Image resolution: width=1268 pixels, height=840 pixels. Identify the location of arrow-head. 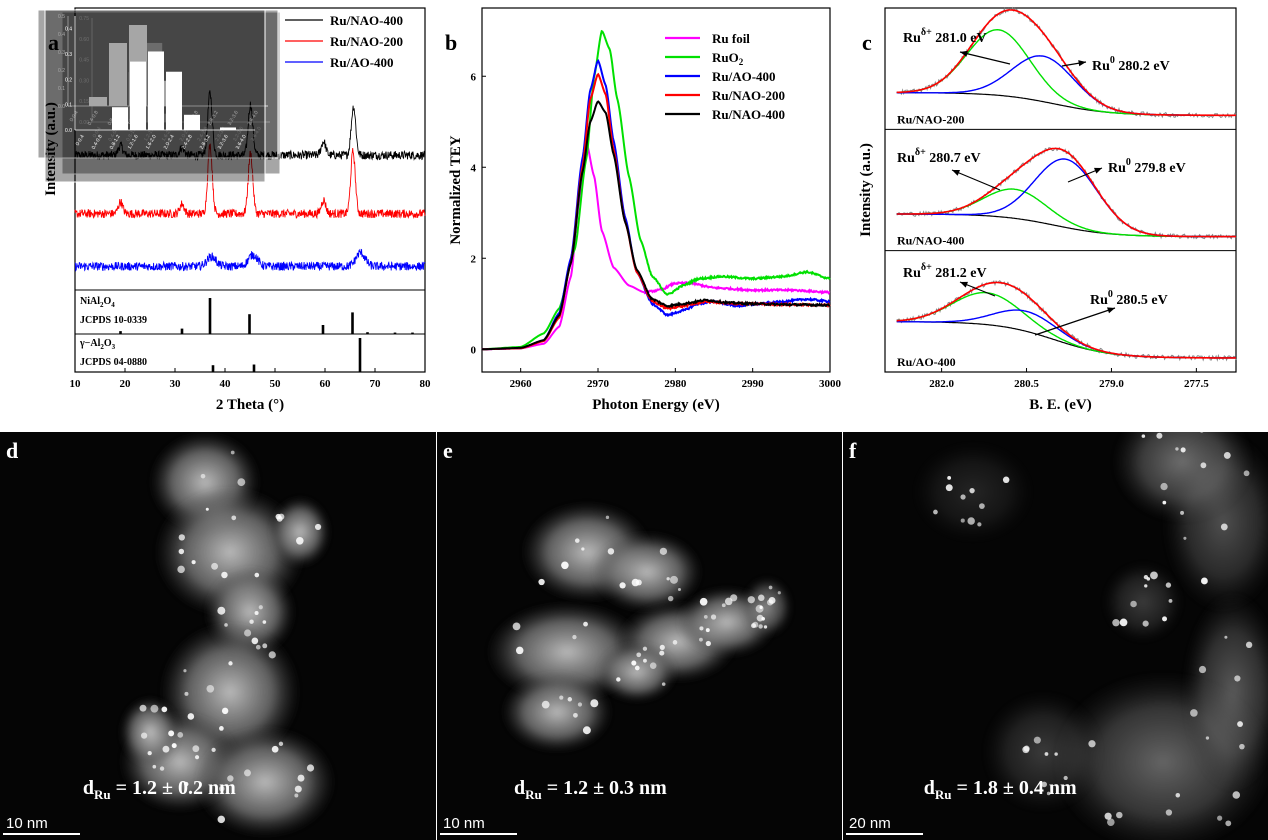
(1098, 170).